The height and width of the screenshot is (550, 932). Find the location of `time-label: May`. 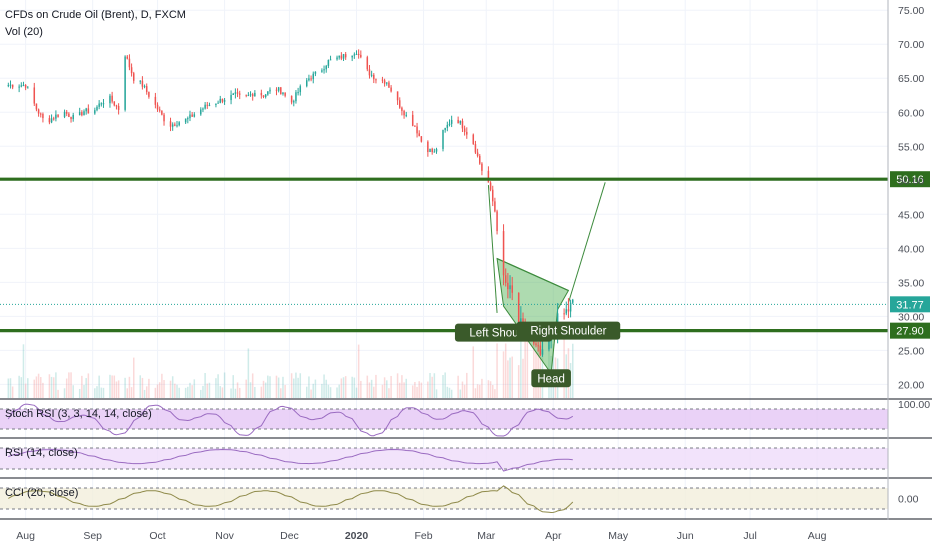

time-label: May is located at coordinates (618, 536).